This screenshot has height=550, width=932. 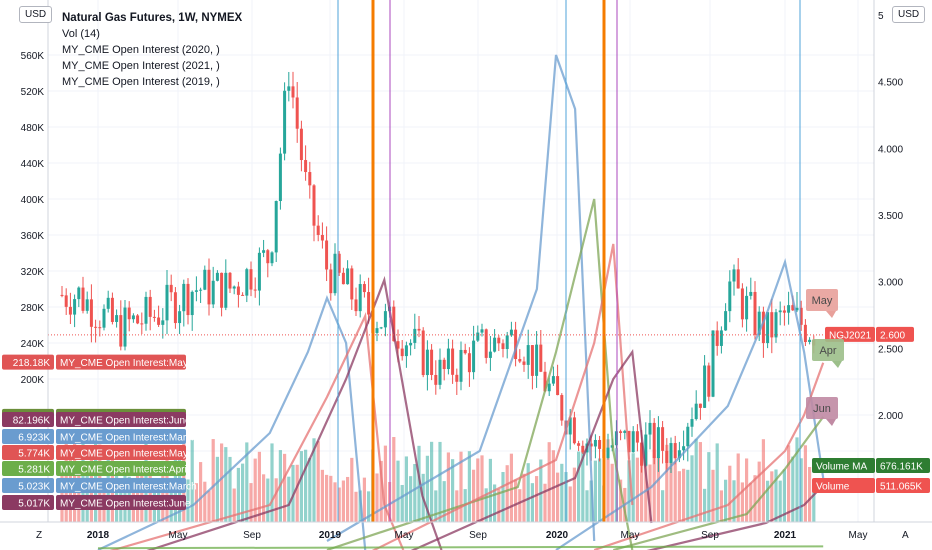 I want to click on indicator-oi-2019: MY_CME Open Interest (2019, ), so click(x=141, y=82).